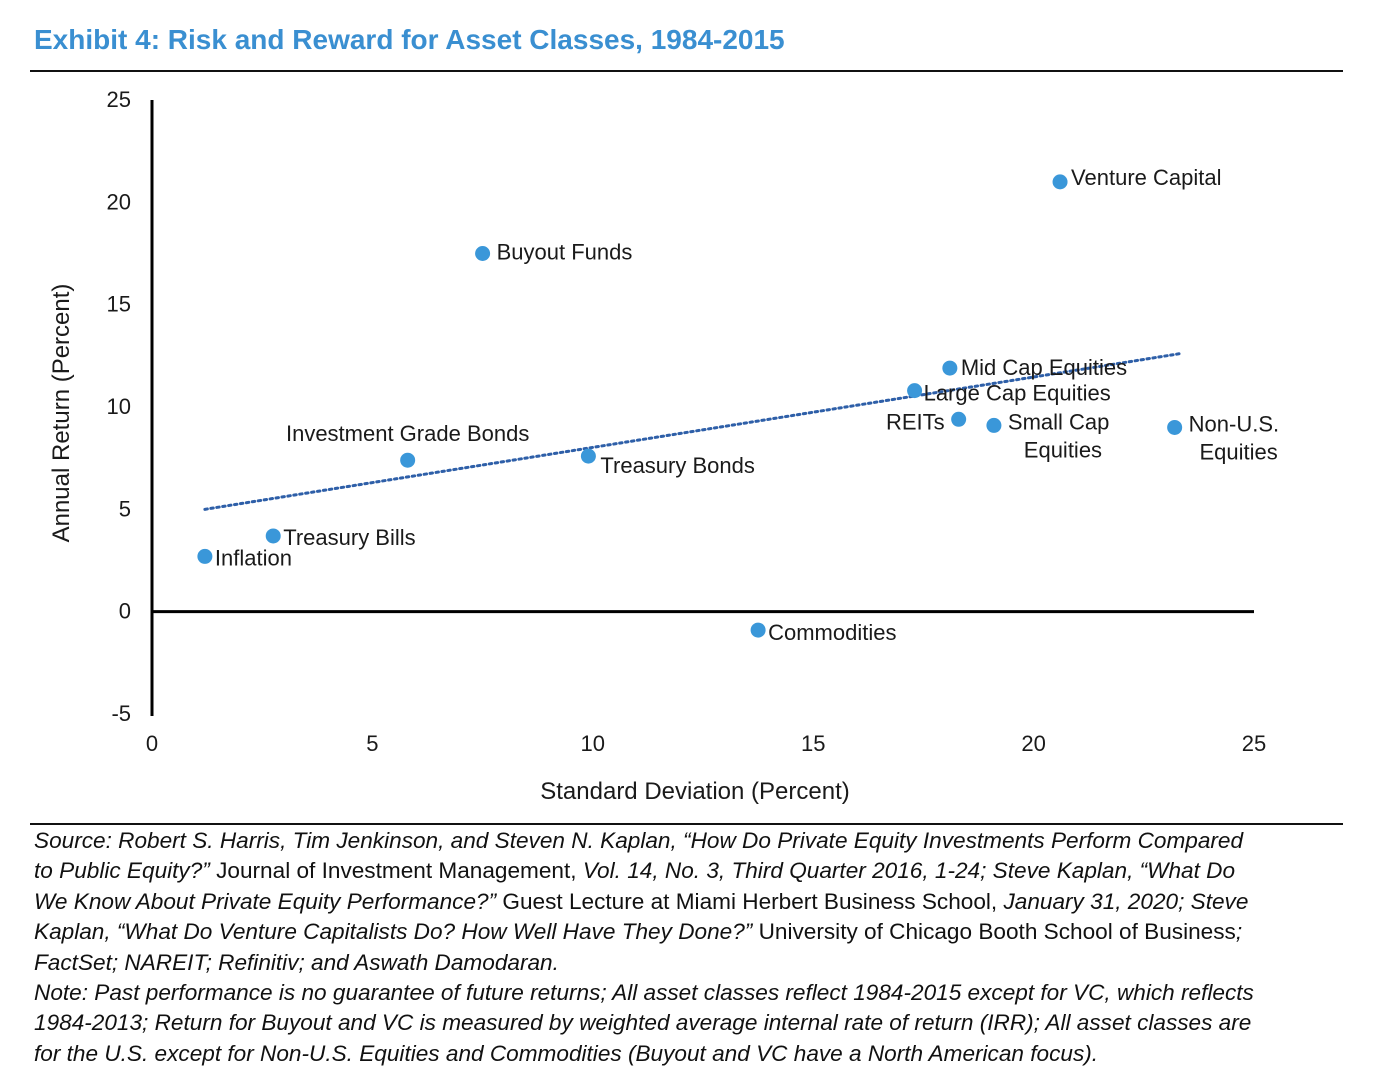  Describe the element at coordinates (1044, 367) in the screenshot. I see `data-label: Mid Cap Equities` at that location.